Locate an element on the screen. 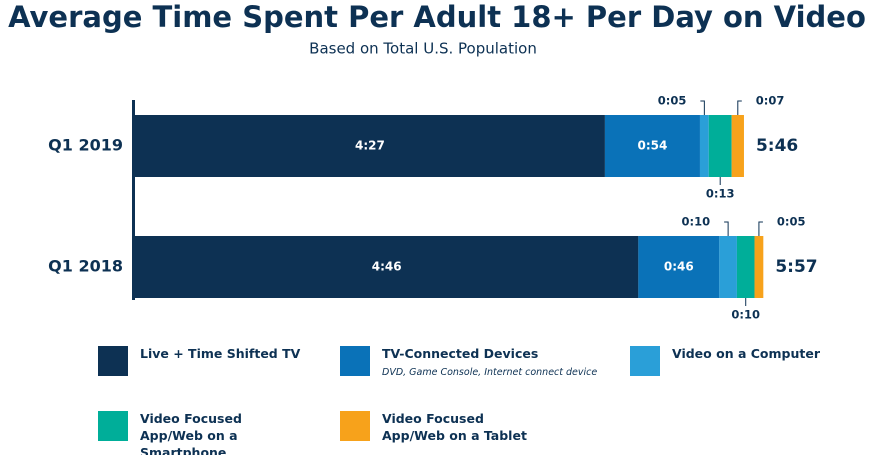 Image resolution: width=874 pixels, height=455 pixels. value-label: 4:27 is located at coordinates (370, 146).